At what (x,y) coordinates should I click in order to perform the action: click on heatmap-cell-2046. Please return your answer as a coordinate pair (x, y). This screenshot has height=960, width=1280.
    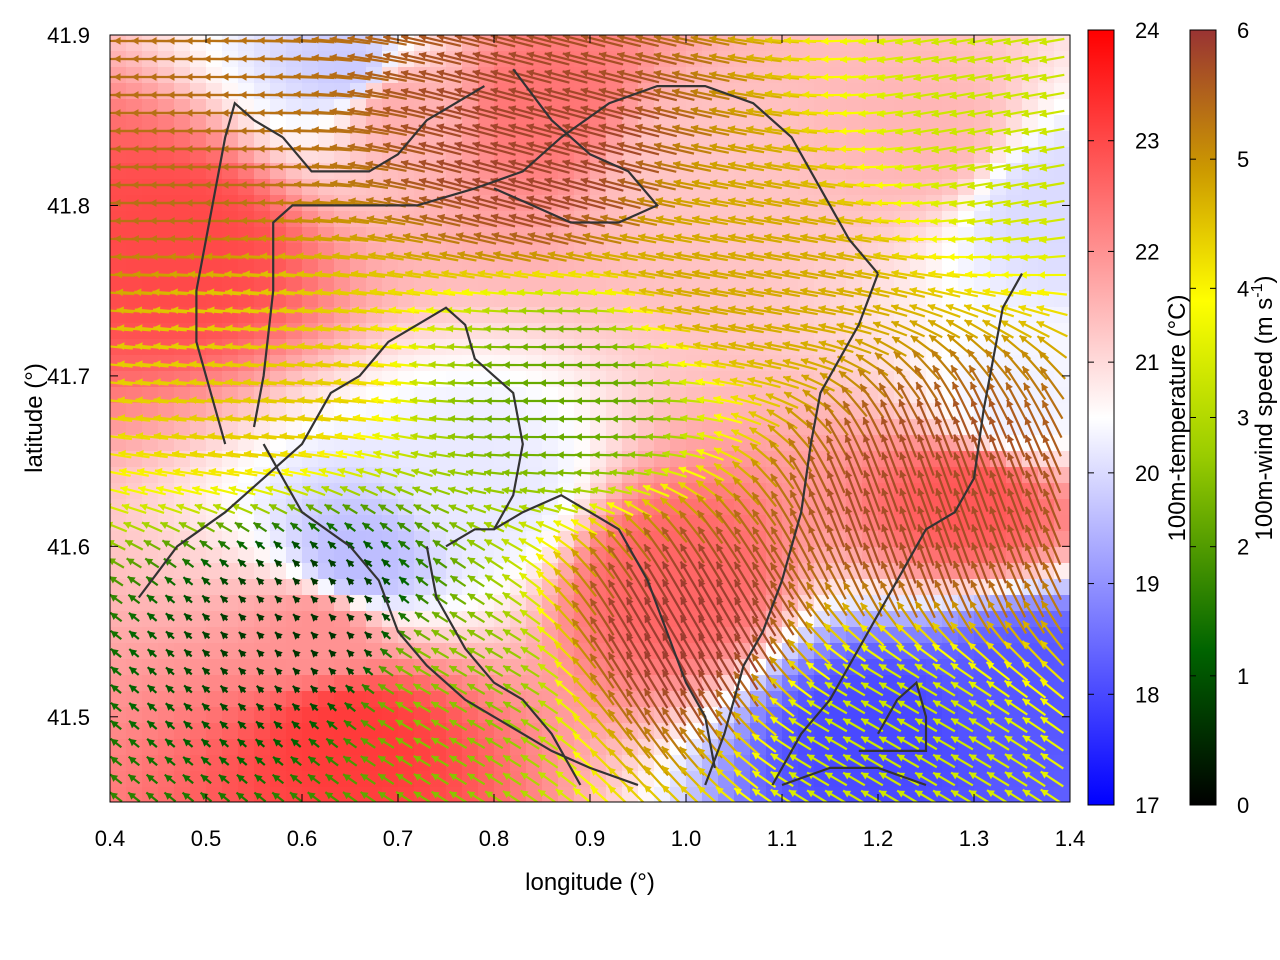
    Looking at the image, I should click on (214, 587).